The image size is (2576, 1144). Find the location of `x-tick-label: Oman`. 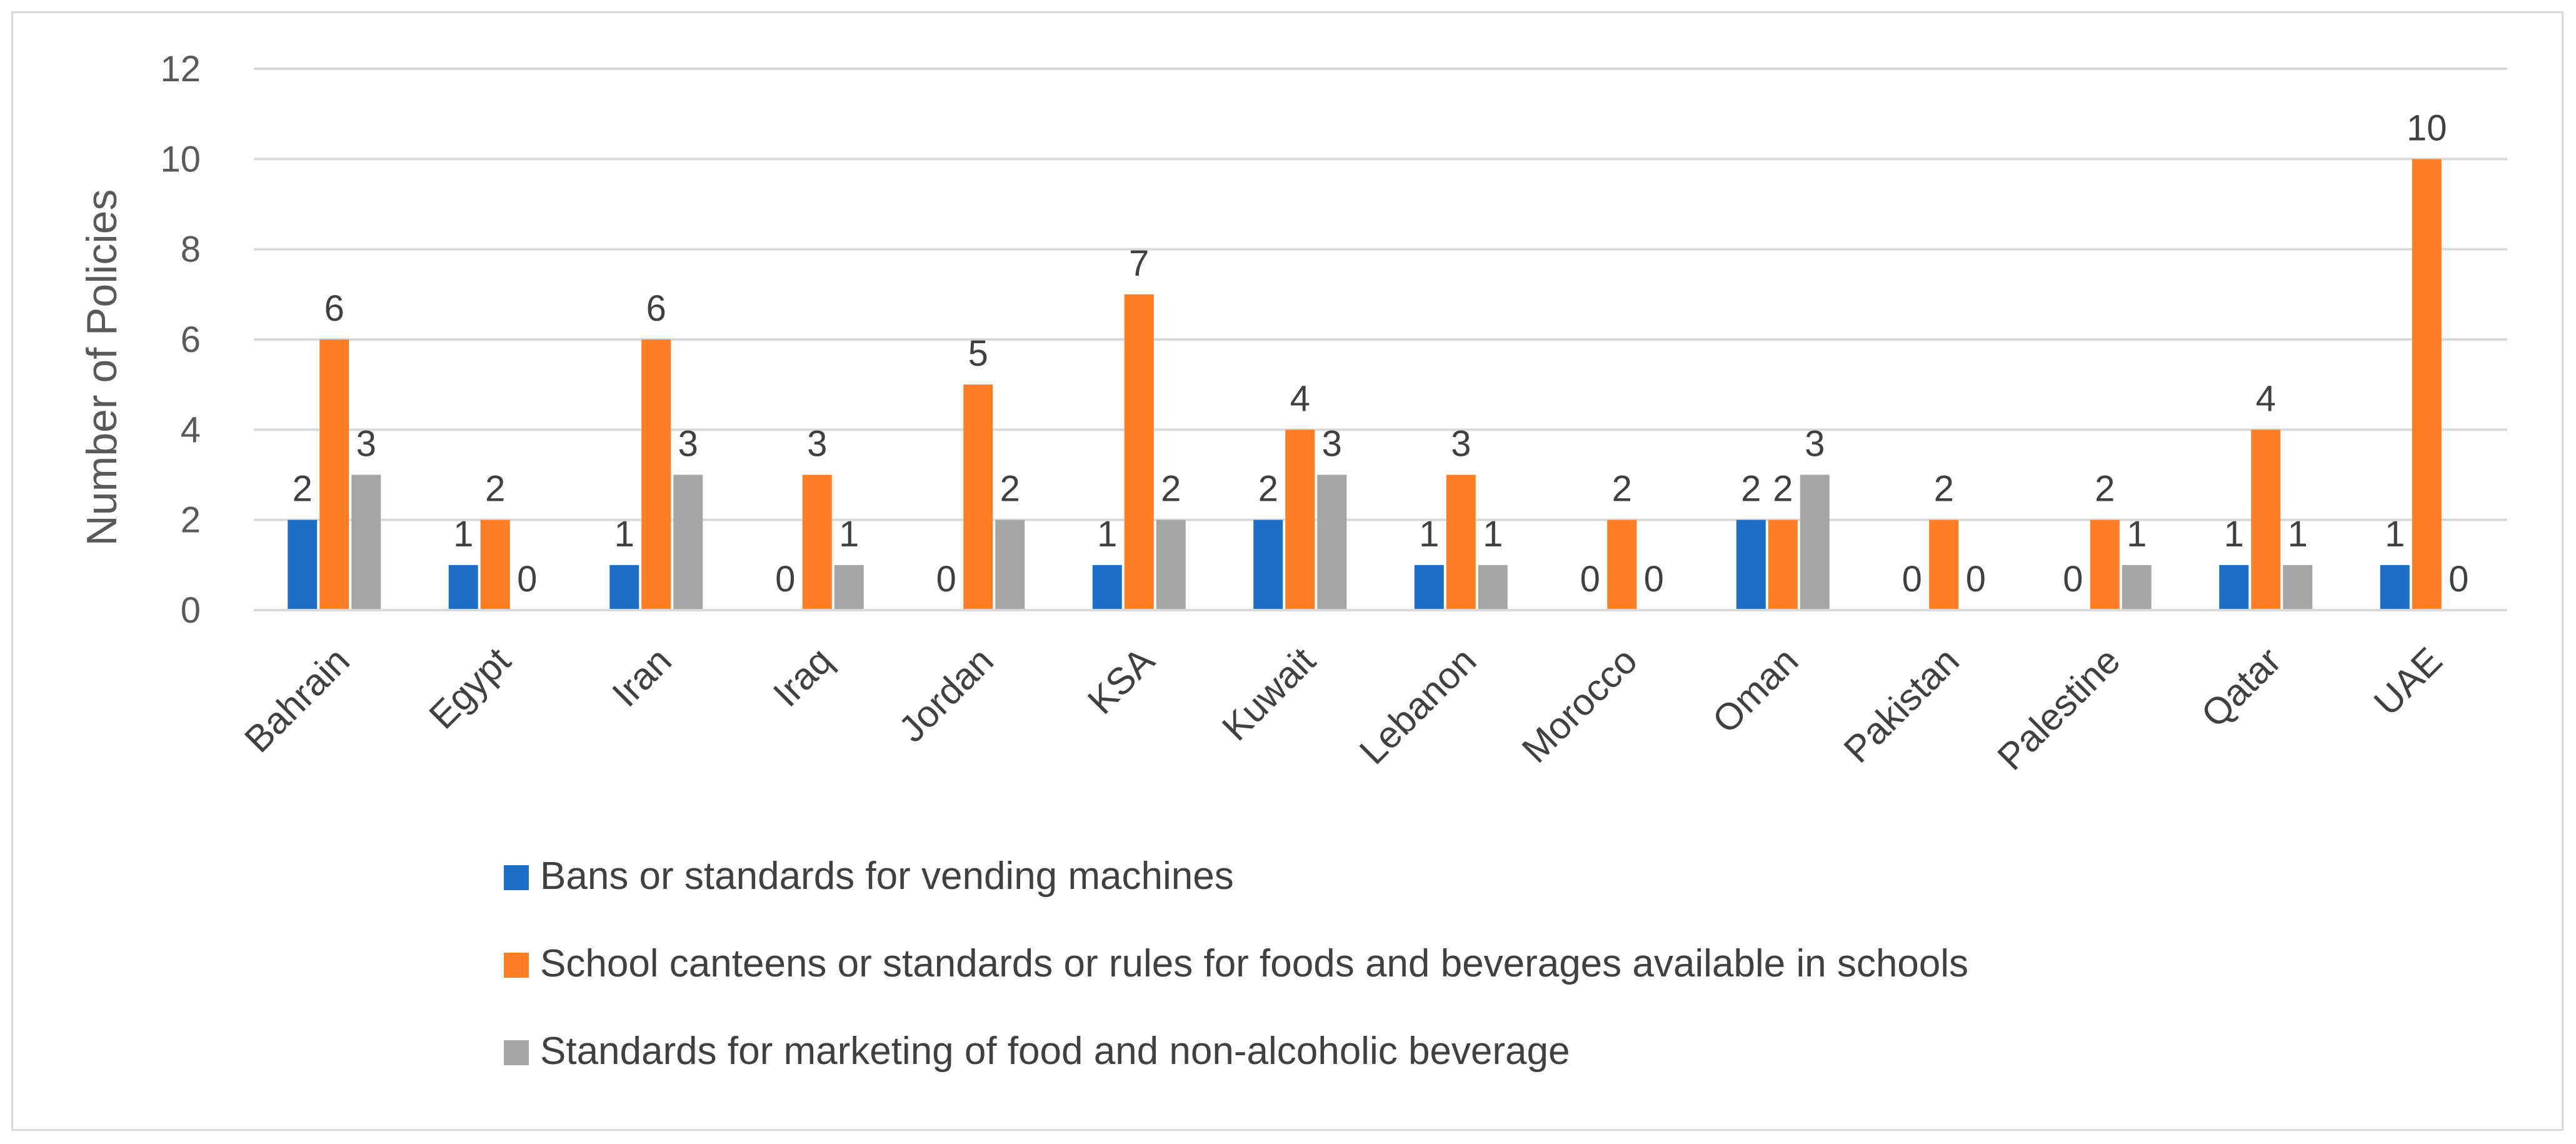

x-tick-label: Oman is located at coordinates (1756, 690).